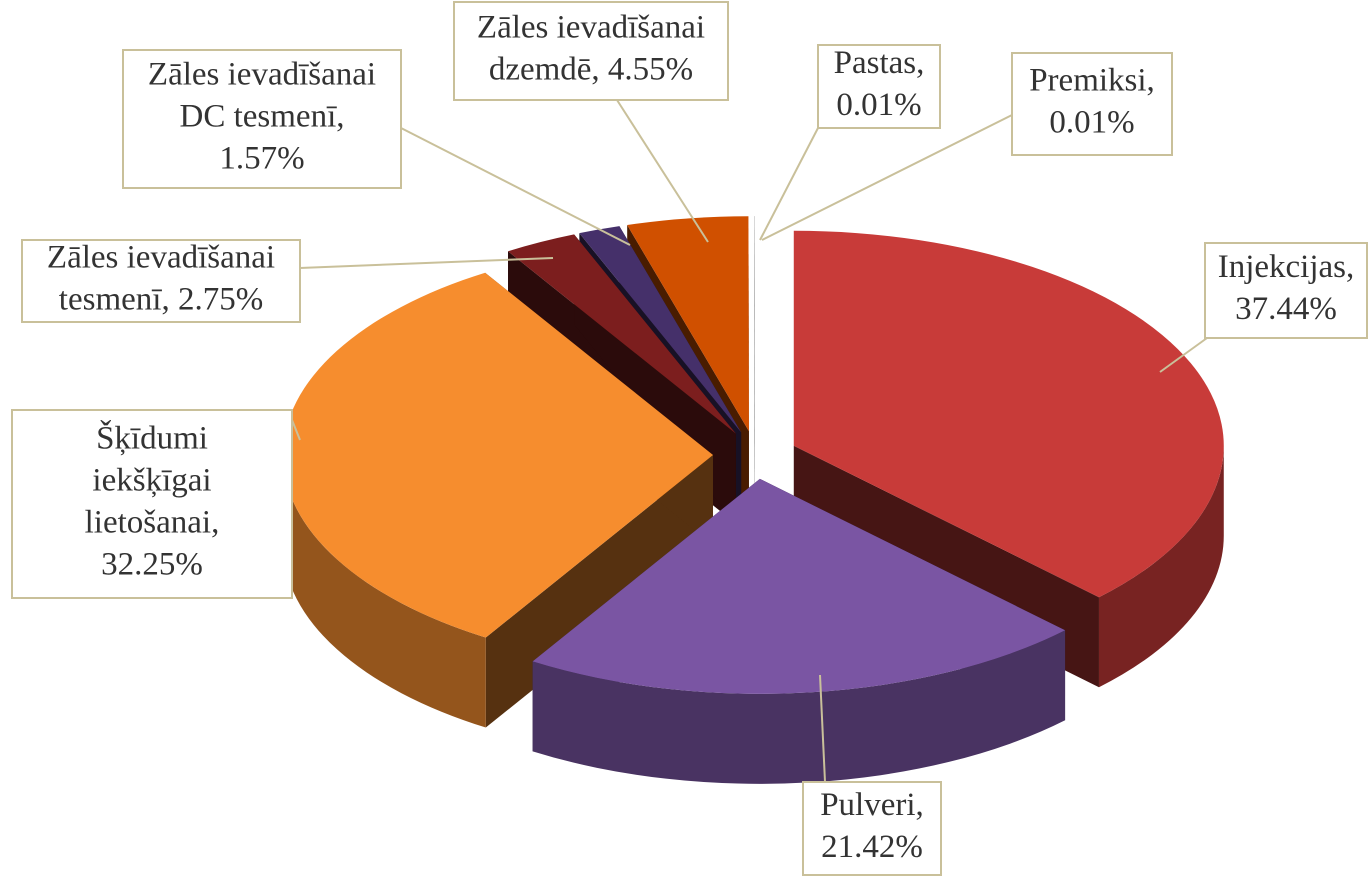 The image size is (1368, 876). I want to click on data-label: Pastas,, so click(879, 63).